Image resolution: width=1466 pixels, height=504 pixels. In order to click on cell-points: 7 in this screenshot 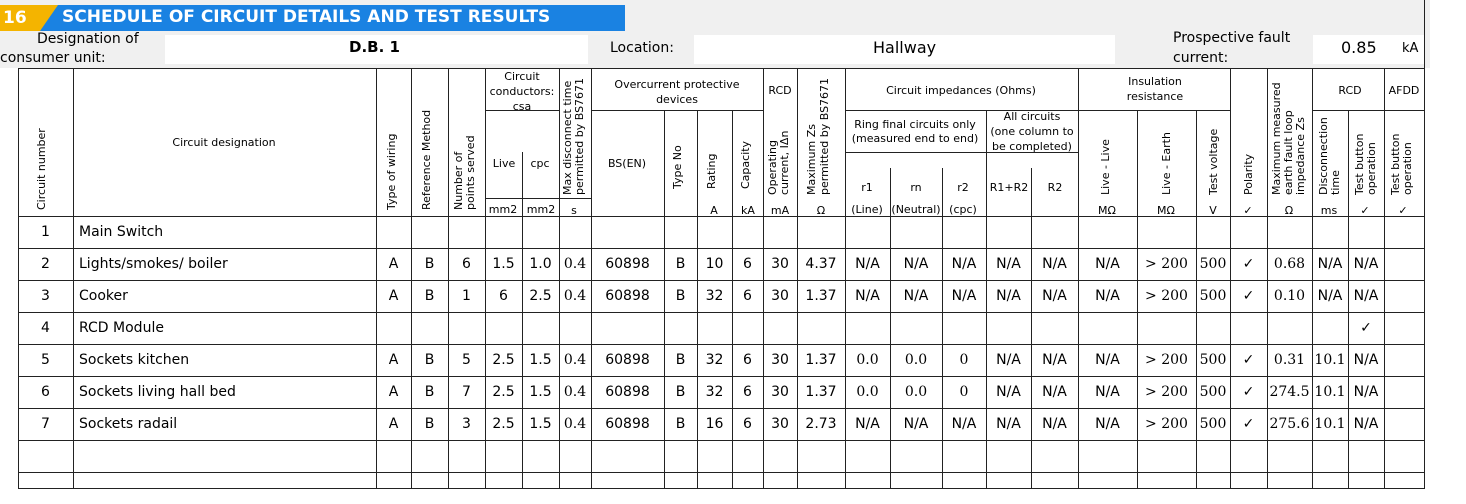, I will do `click(466, 392)`.